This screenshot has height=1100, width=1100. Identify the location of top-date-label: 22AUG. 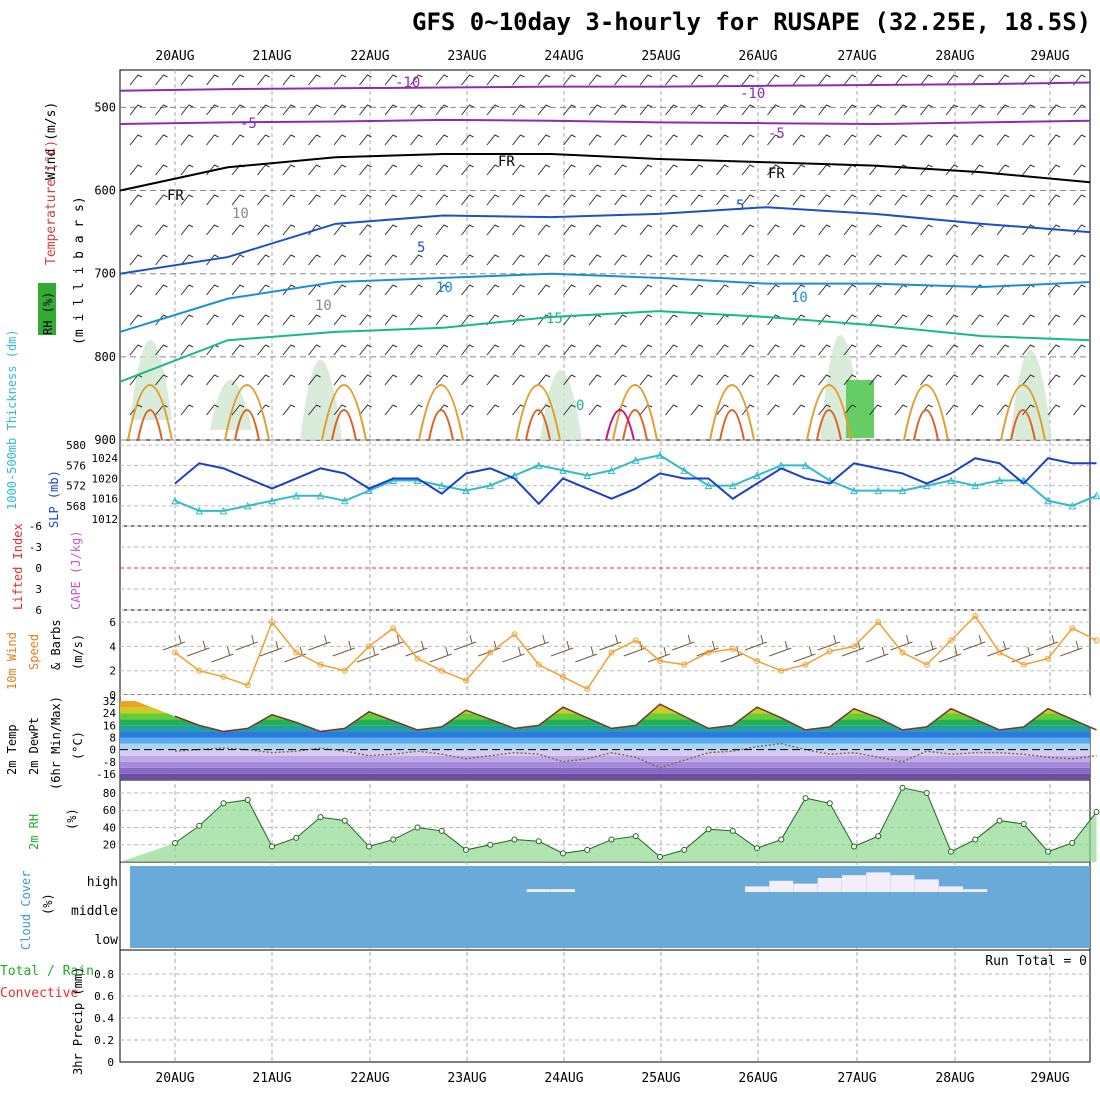
(369, 56).